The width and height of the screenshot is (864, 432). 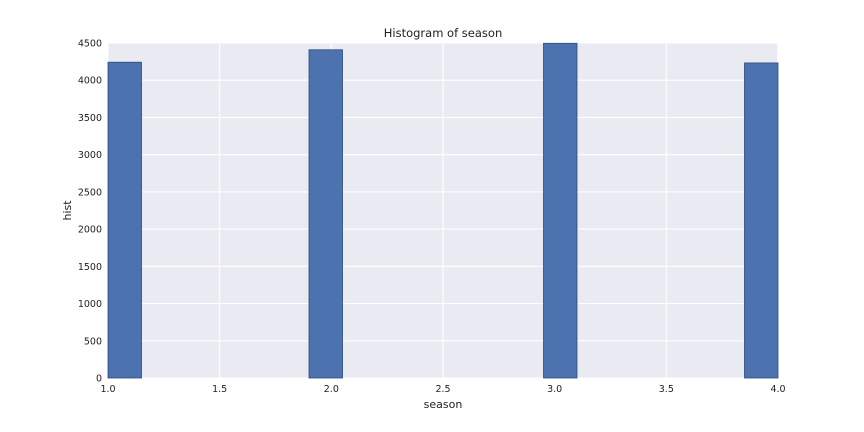 I want to click on x-axis-label: season, so click(x=443, y=404).